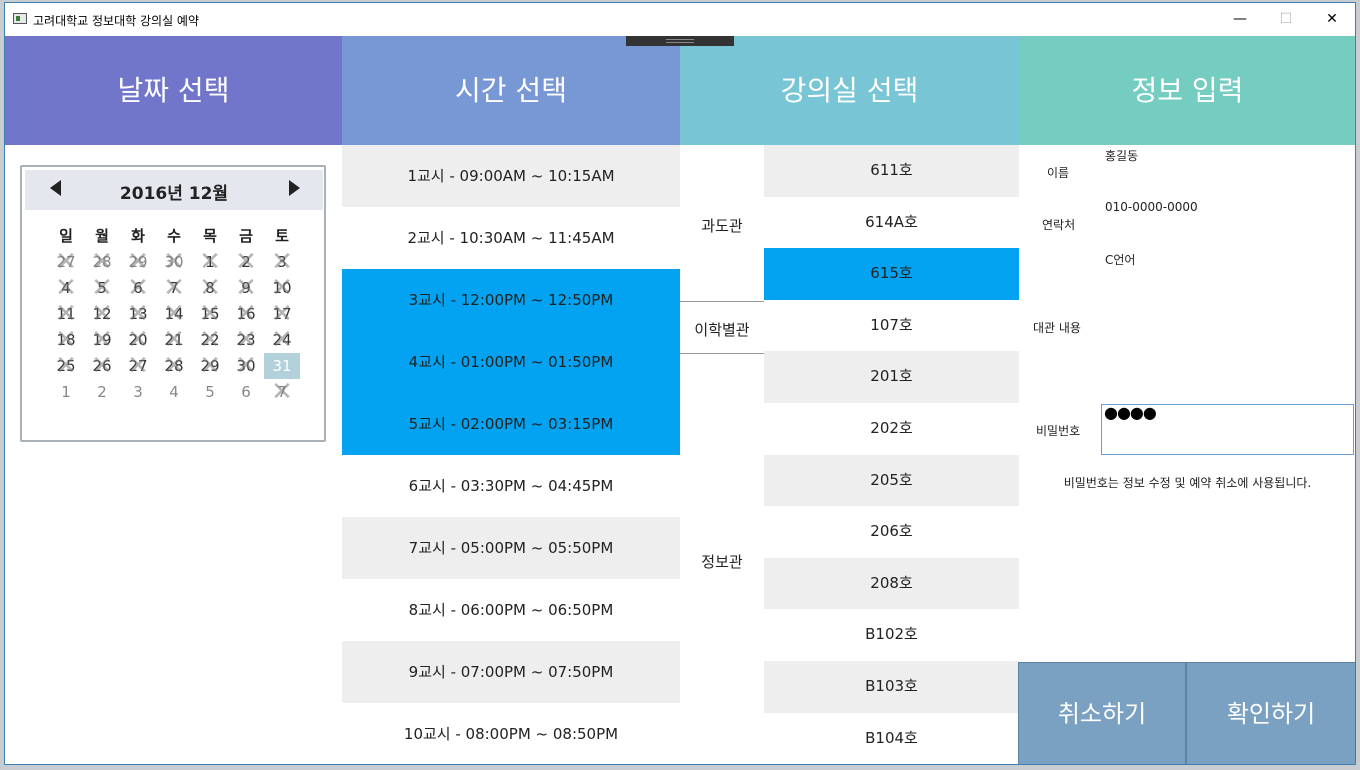 This screenshot has height=770, width=1360. Describe the element at coordinates (282, 236) in the screenshot. I see `weekday-header: 토` at that location.